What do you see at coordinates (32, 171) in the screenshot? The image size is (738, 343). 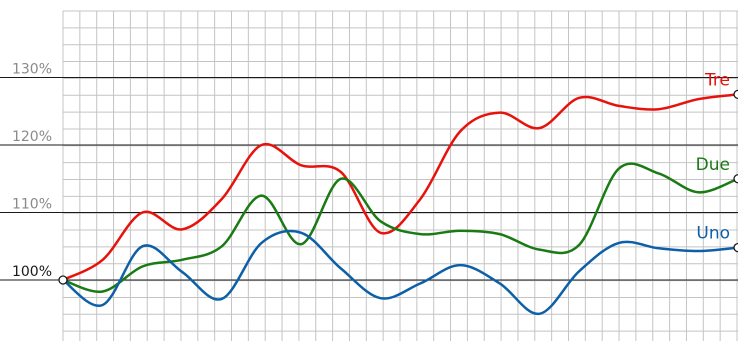 I see `y-axis-tick-labels: 100% 110% 120% 130%` at bounding box center [32, 171].